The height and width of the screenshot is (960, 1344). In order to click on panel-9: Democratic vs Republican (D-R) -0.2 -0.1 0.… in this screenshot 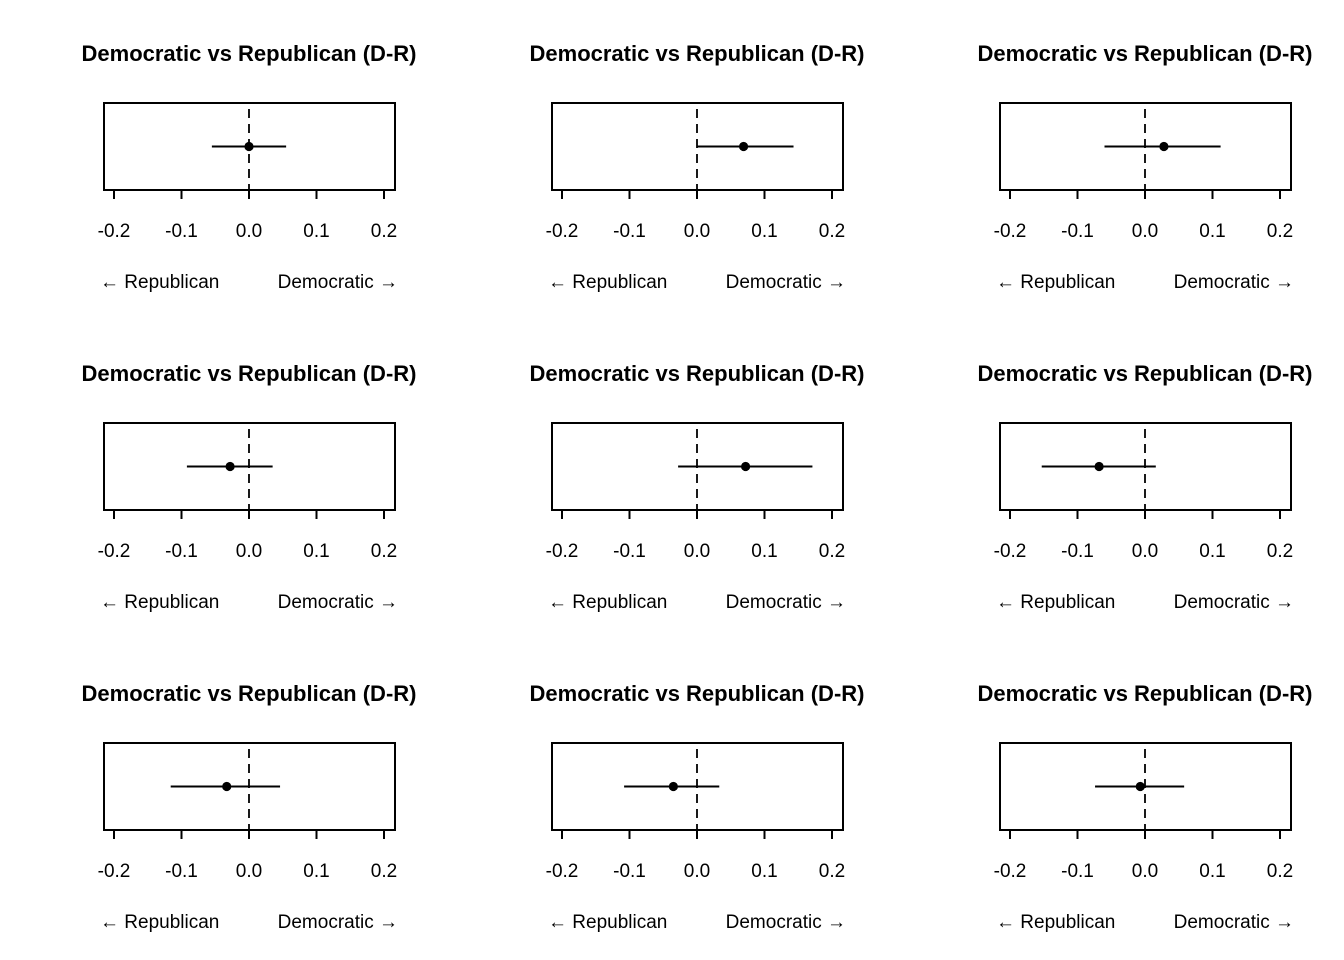, I will do `click(1145, 807)`.